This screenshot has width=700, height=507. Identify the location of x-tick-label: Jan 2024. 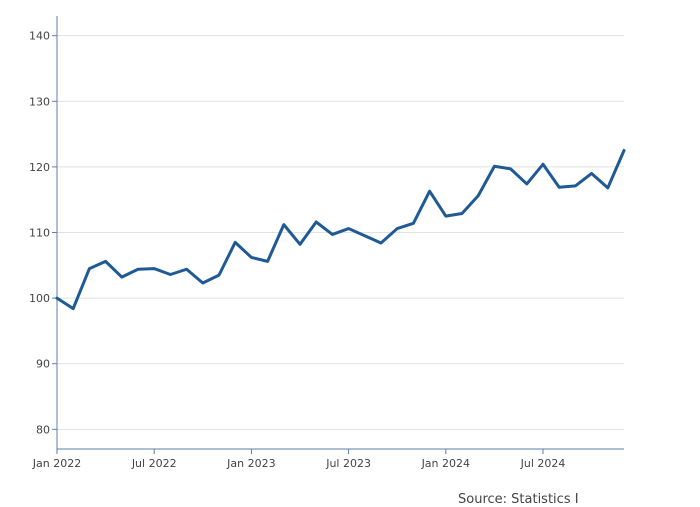
(445, 463).